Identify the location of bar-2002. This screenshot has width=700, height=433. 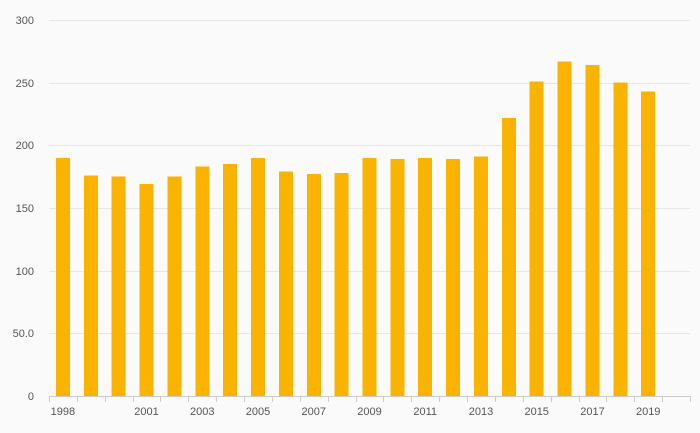
(174, 286).